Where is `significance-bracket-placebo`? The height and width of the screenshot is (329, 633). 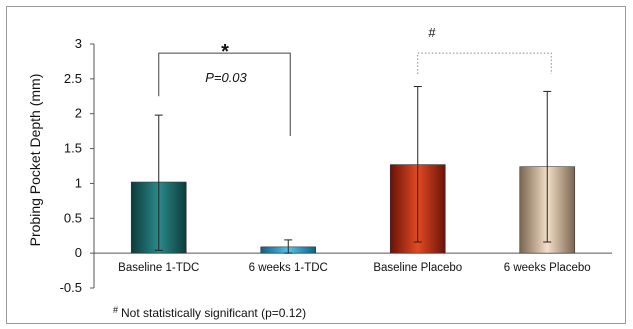 significance-bracket-placebo is located at coordinates (484, 63).